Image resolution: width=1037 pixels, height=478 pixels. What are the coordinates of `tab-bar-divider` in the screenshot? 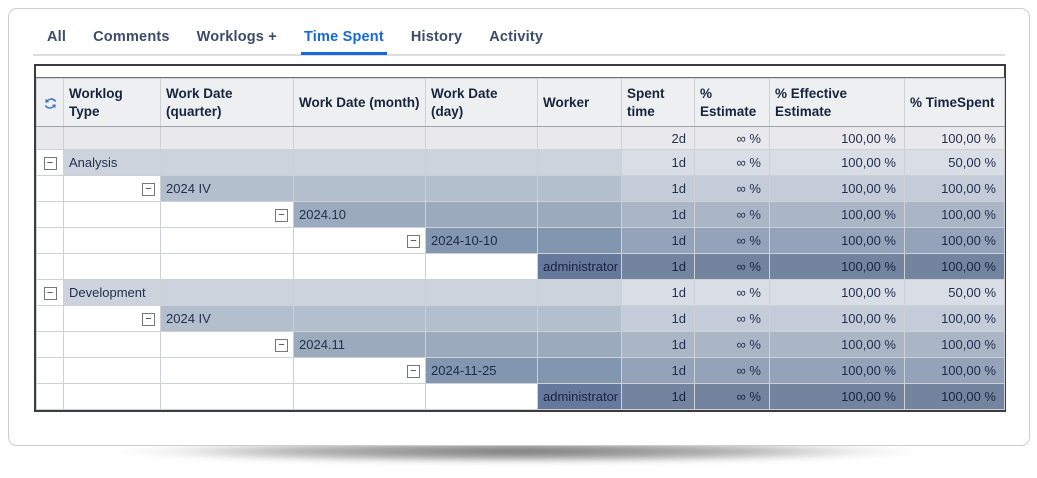 It's located at (519, 55).